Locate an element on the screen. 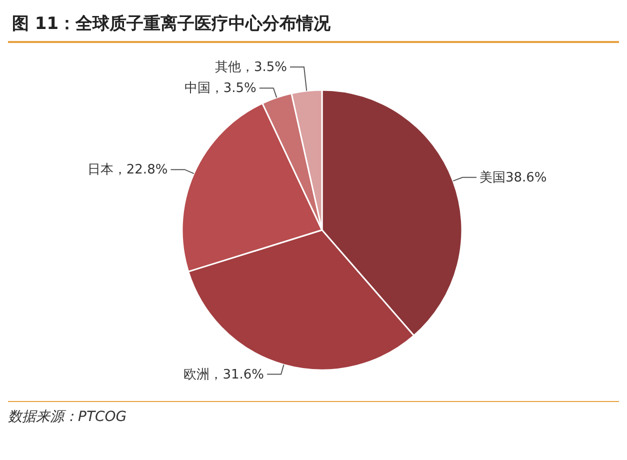  data-label: 38.6% is located at coordinates (526, 177).